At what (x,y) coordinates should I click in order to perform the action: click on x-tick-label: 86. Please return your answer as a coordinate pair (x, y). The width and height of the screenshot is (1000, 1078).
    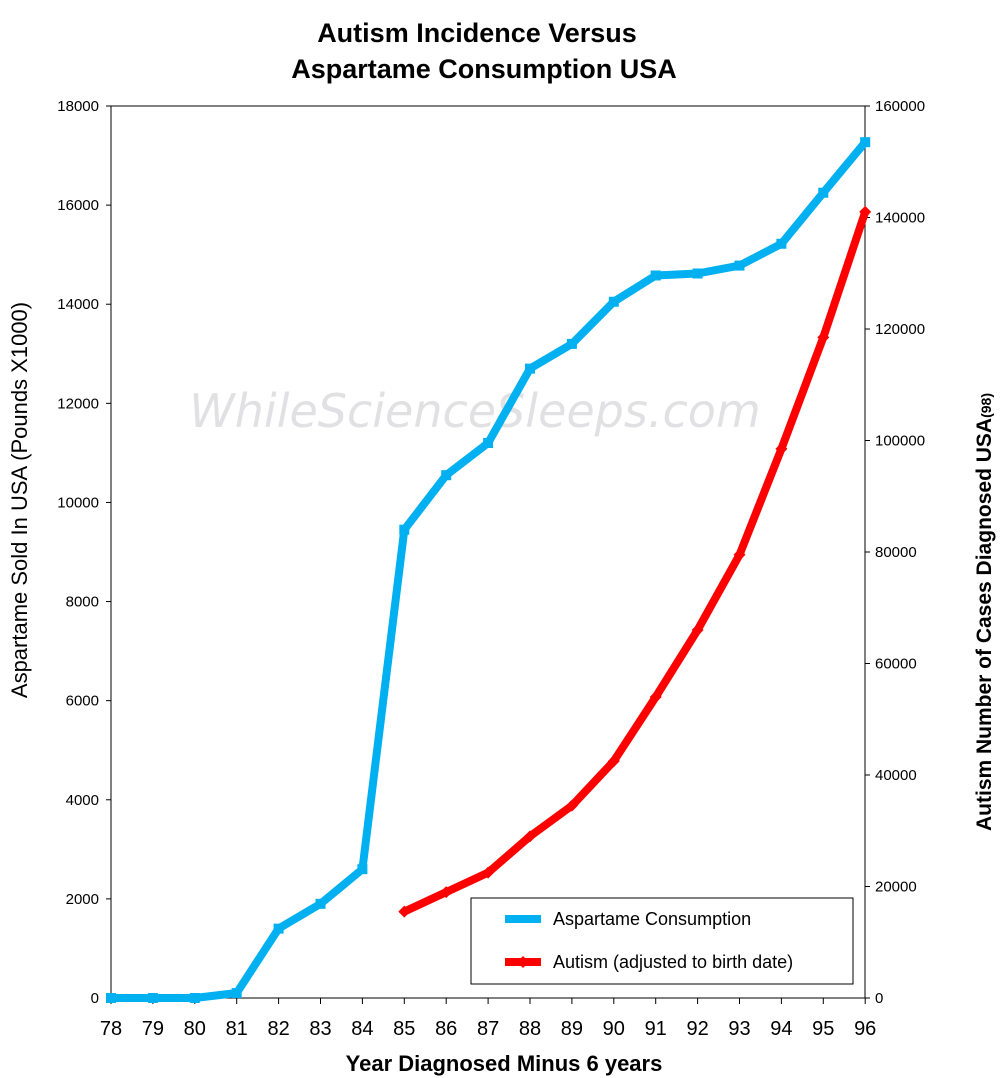
    Looking at the image, I should click on (446, 1029).